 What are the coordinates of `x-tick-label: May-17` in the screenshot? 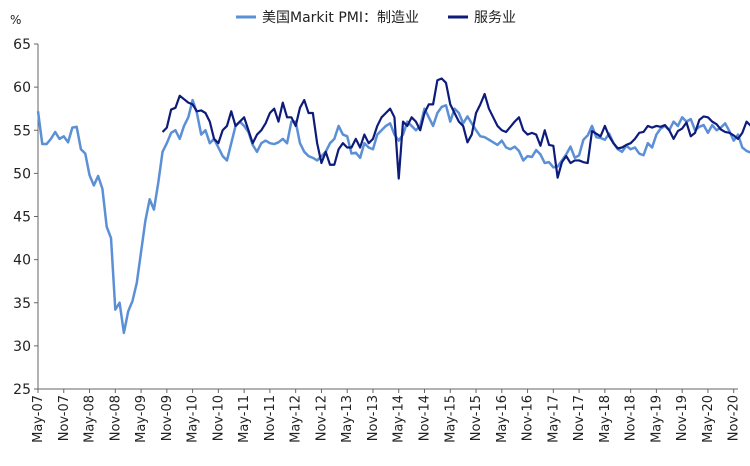 It's located at (553, 419).